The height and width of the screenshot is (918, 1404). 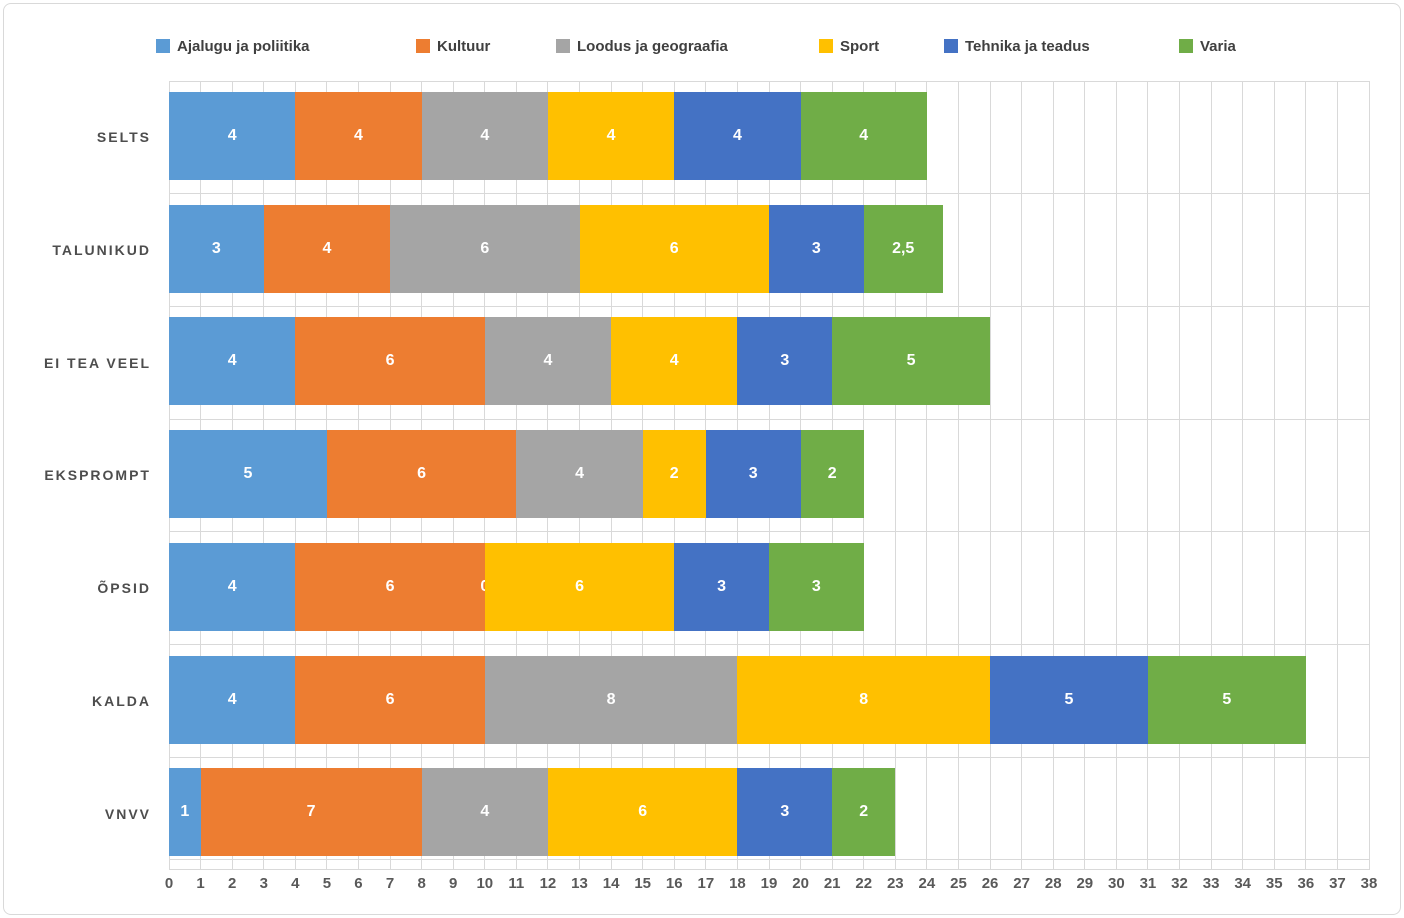 I want to click on category-label: KALDA, so click(x=121, y=700).